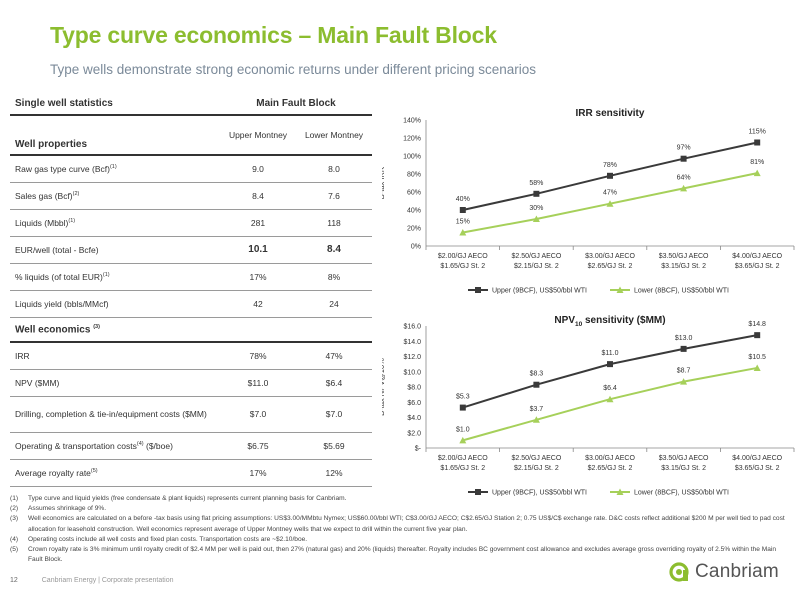  I want to click on row-label-suffix: ($/boe), so click(158, 445).